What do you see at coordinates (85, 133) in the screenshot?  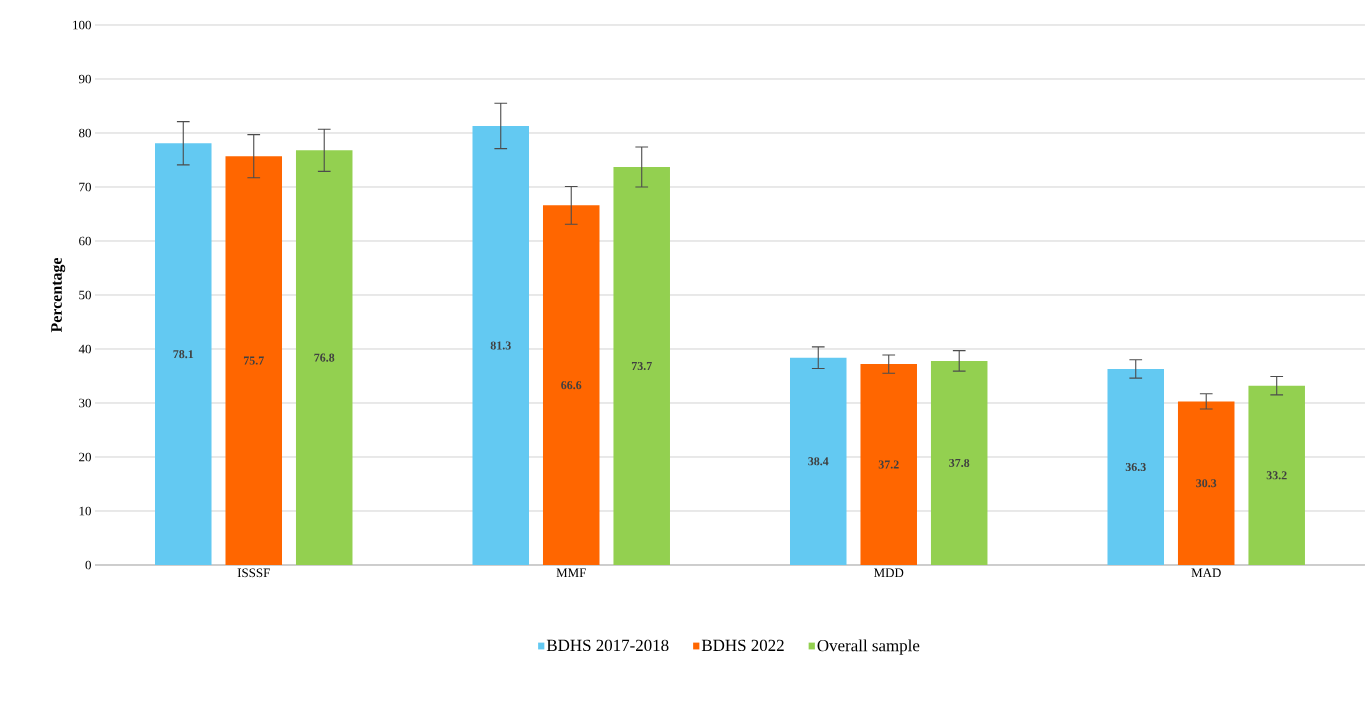 I see `y-tick-label: 80` at bounding box center [85, 133].